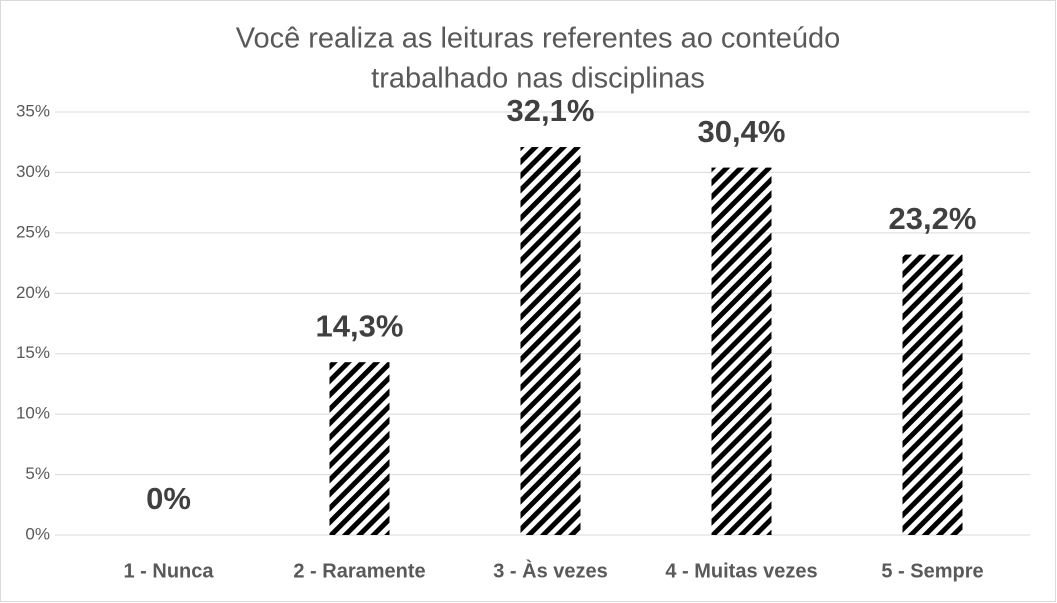 The image size is (1057, 603). I want to click on y-tick-label: 35%, so click(33, 110).